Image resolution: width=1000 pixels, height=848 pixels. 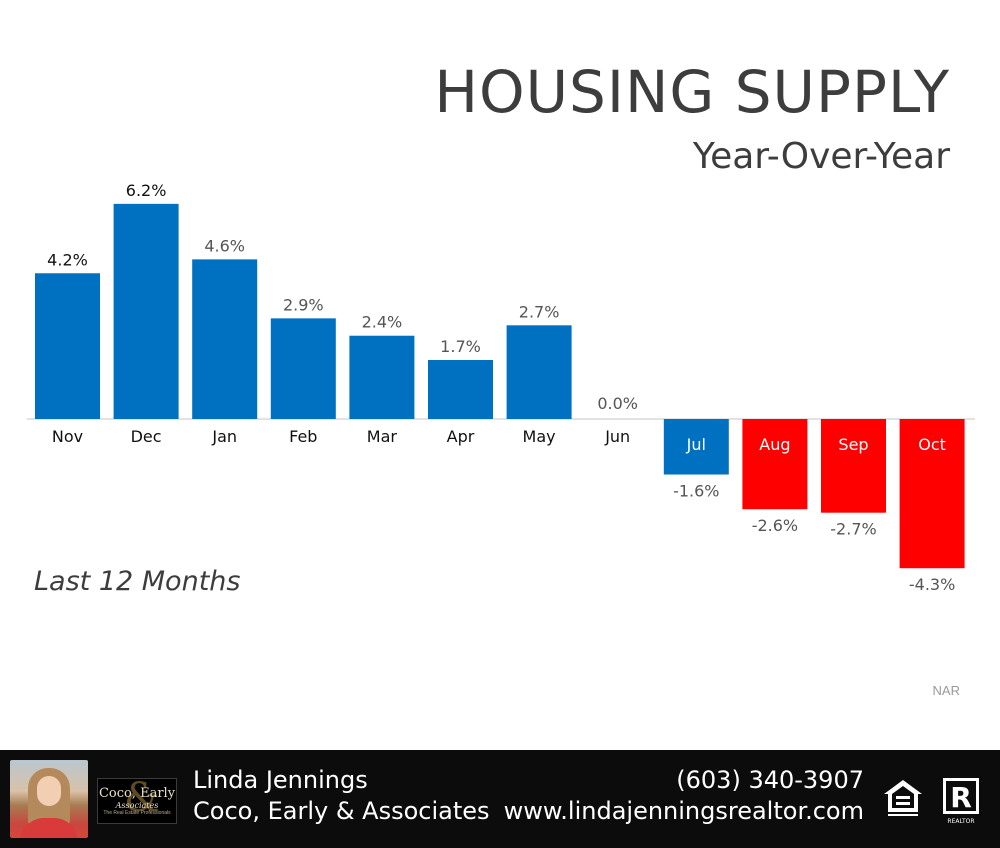 What do you see at coordinates (146, 190) in the screenshot?
I see `value-label-dec: 6.2%` at bounding box center [146, 190].